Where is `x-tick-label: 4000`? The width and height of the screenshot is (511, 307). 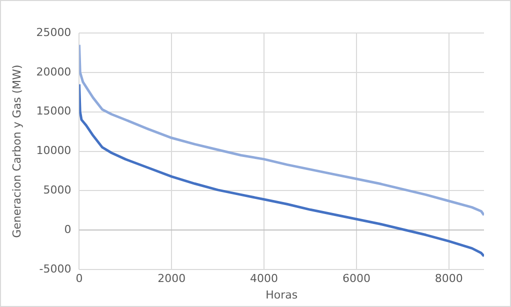 x-tick-label: 4000 is located at coordinates (264, 279).